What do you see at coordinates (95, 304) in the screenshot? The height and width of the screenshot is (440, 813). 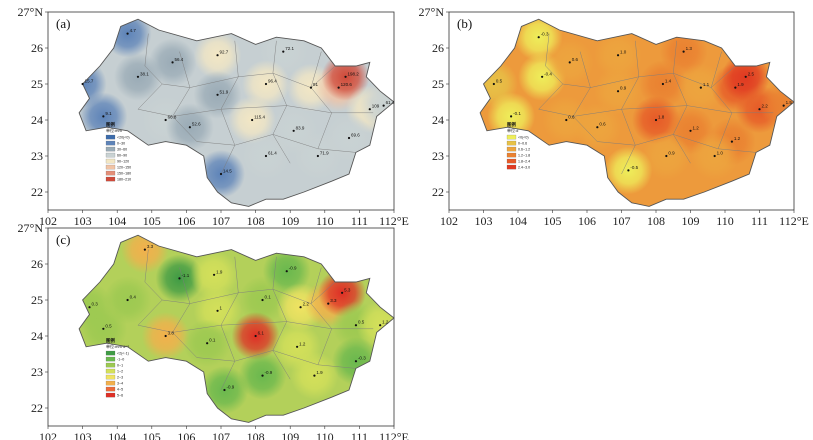 I see `station-value-label: 0.3` at bounding box center [95, 304].